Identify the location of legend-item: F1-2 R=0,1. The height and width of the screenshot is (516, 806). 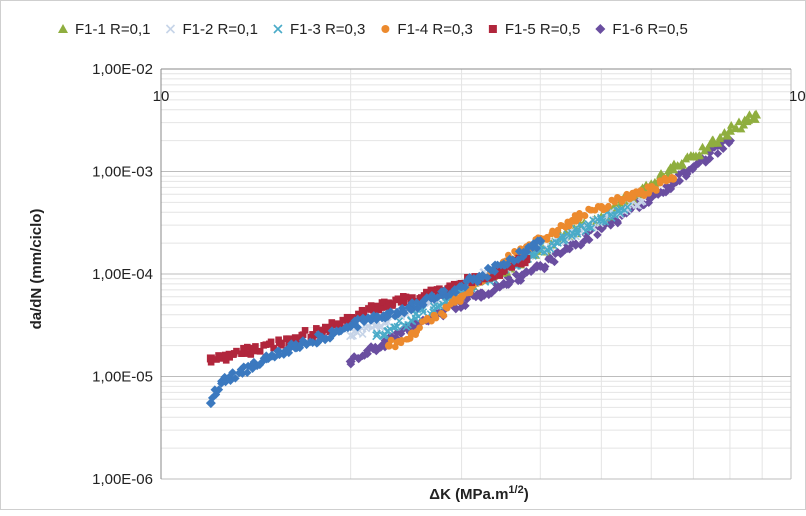
(211, 29).